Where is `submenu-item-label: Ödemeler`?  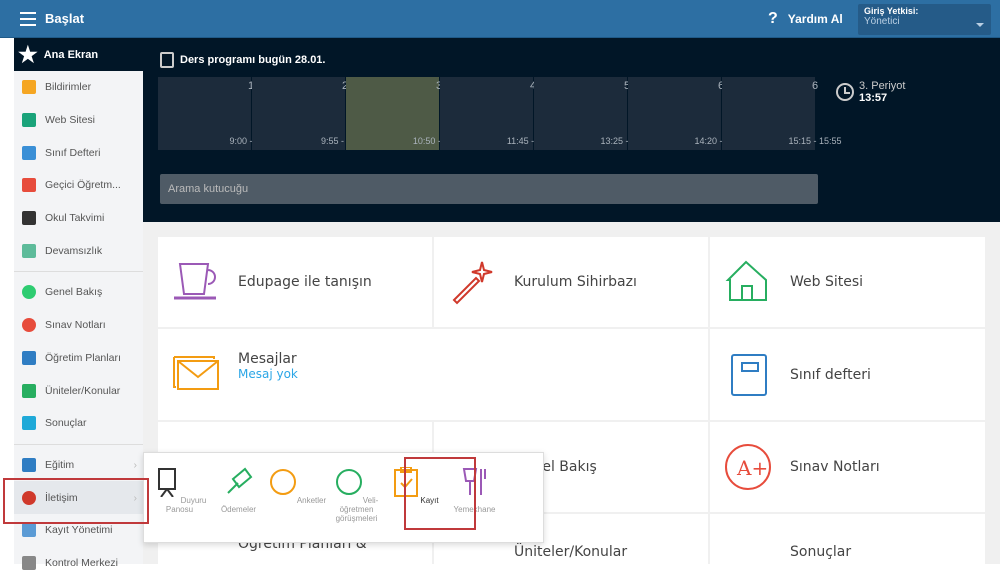
submenu-item-label: Ödemeler is located at coordinates (238, 509).